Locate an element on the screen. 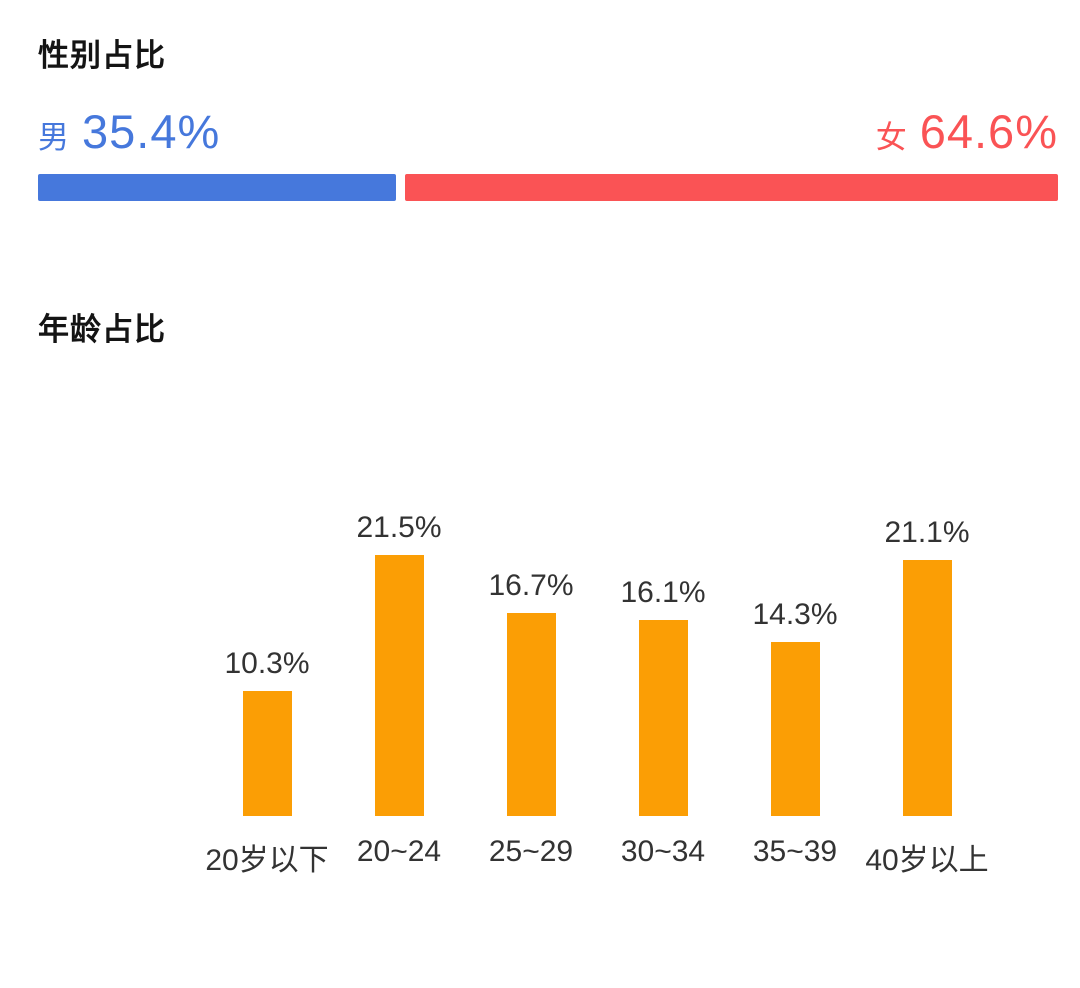 This screenshot has width=1080, height=988. gender-male-label: 男 35.4% is located at coordinates (129, 131).